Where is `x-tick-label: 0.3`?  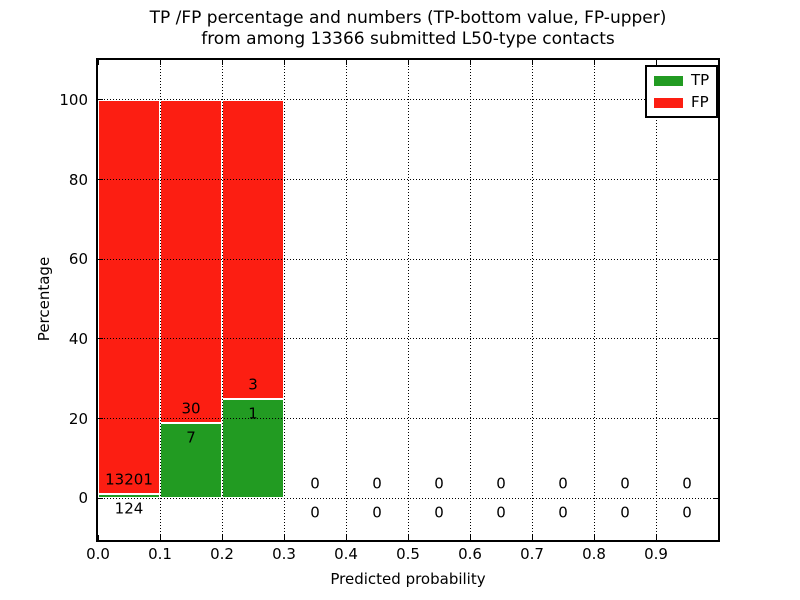 x-tick-label: 0.3 is located at coordinates (284, 554).